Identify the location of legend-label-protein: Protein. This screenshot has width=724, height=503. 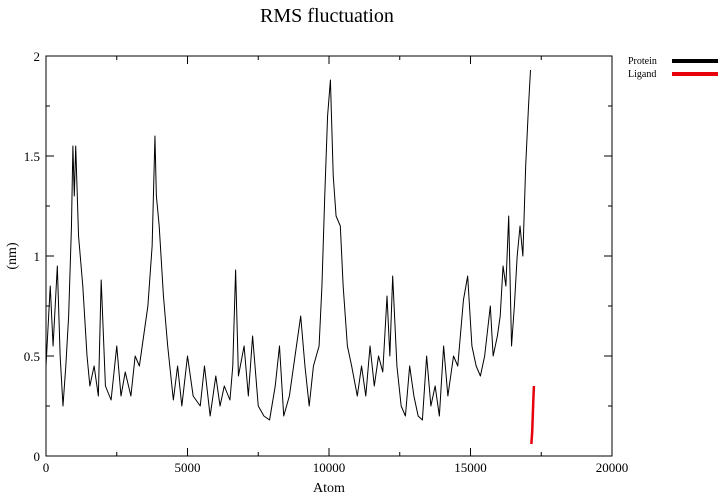
(642, 61).